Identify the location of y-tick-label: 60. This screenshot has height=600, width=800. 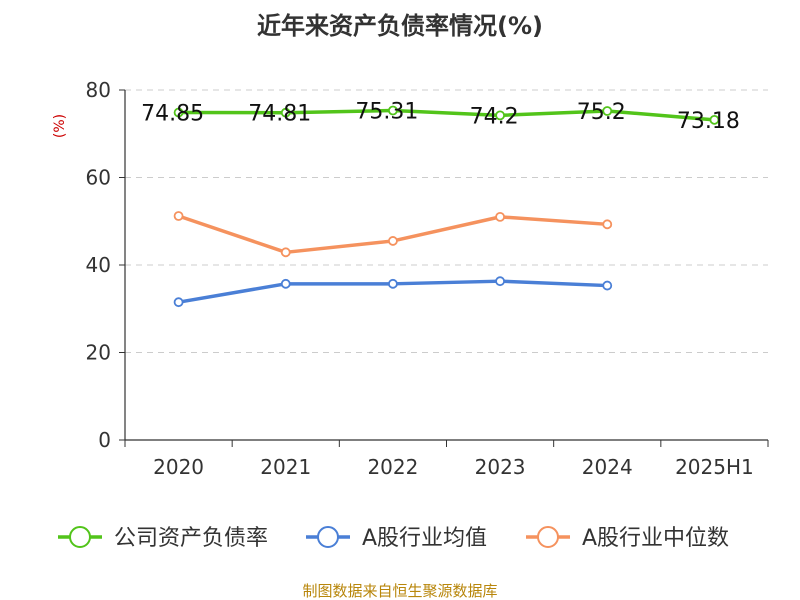
(98, 178).